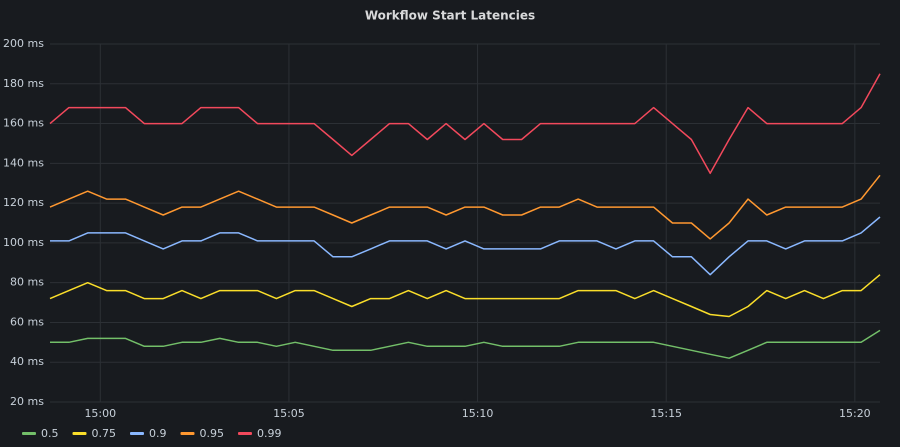 This screenshot has height=447, width=900. Describe the element at coordinates (23, 83) in the screenshot. I see `y-tick-label: 180 ms` at that location.